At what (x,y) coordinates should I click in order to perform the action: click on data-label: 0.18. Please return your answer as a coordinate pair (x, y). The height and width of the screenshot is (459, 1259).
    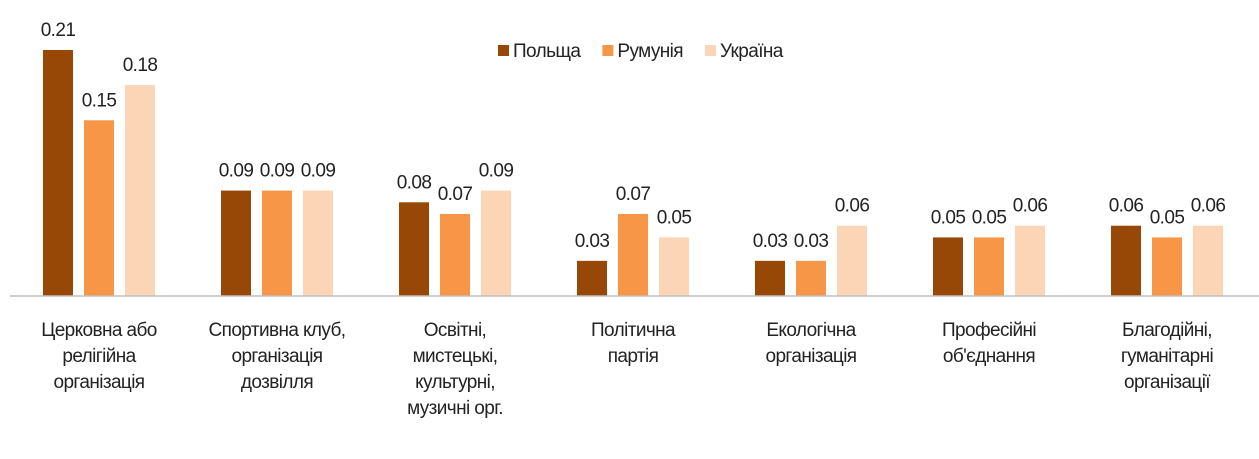
    Looking at the image, I should click on (140, 65).